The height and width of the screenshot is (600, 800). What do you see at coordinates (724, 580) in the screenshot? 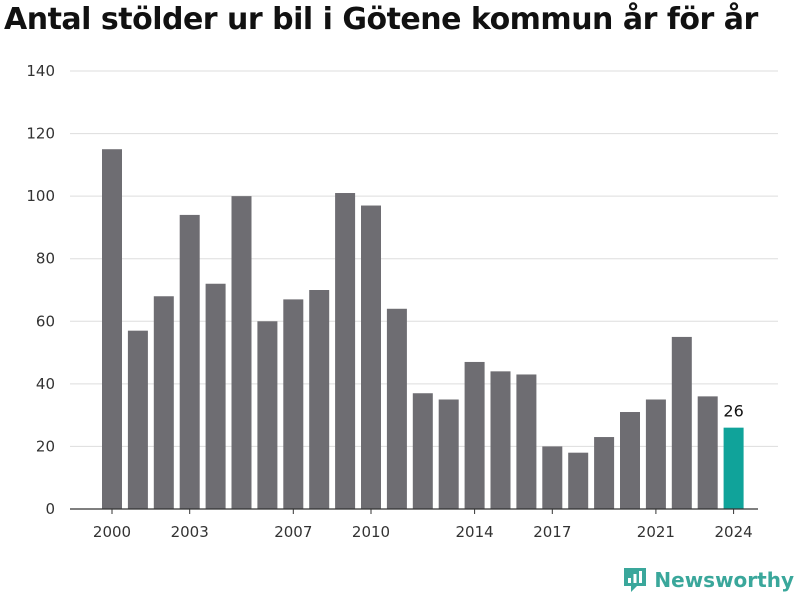
I see `brand-name: Newsworthy` at bounding box center [724, 580].